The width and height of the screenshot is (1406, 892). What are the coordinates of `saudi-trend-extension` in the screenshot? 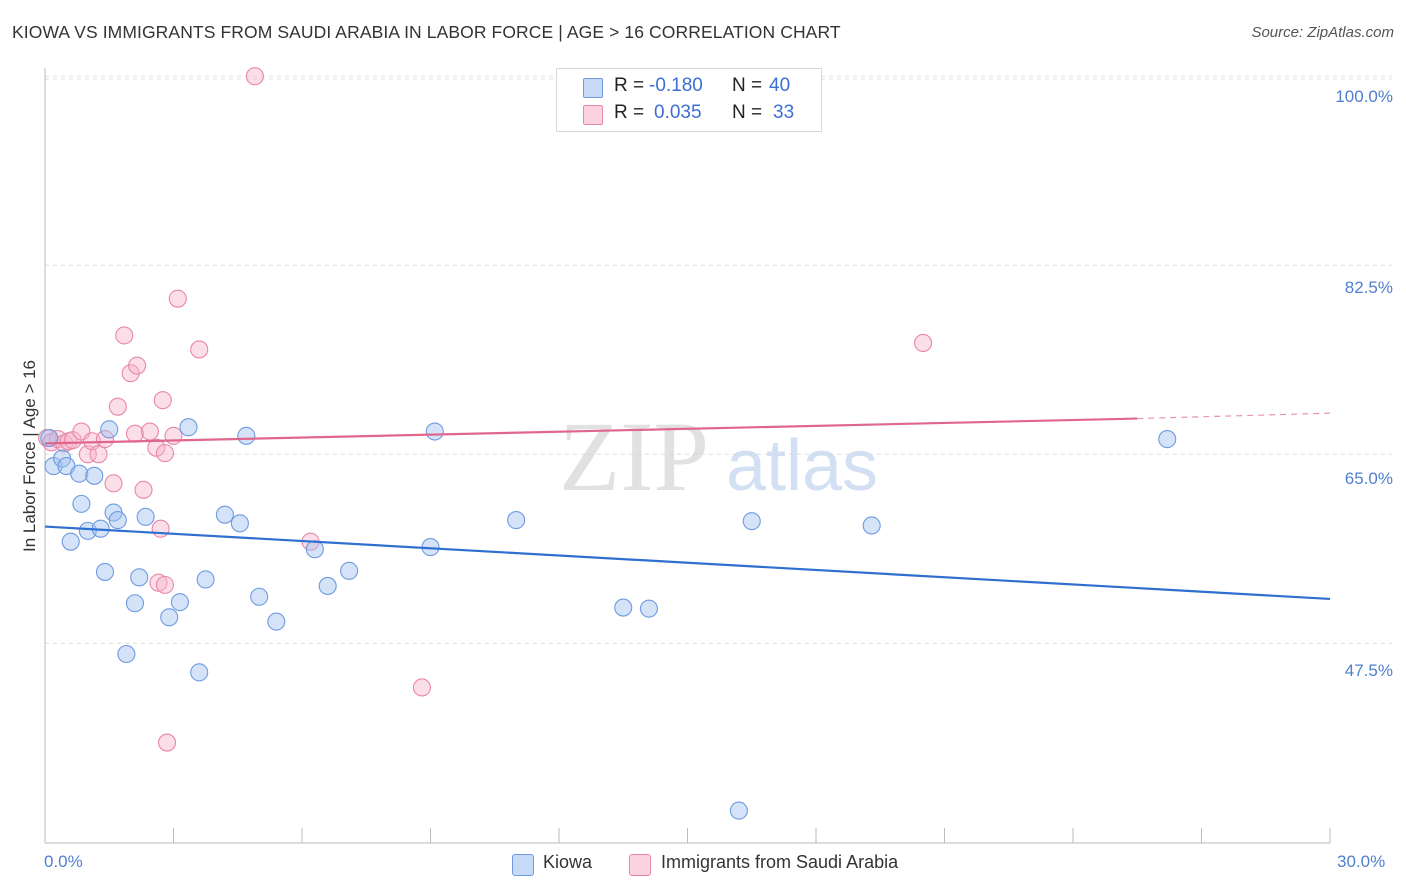 It's located at (1234, 416).